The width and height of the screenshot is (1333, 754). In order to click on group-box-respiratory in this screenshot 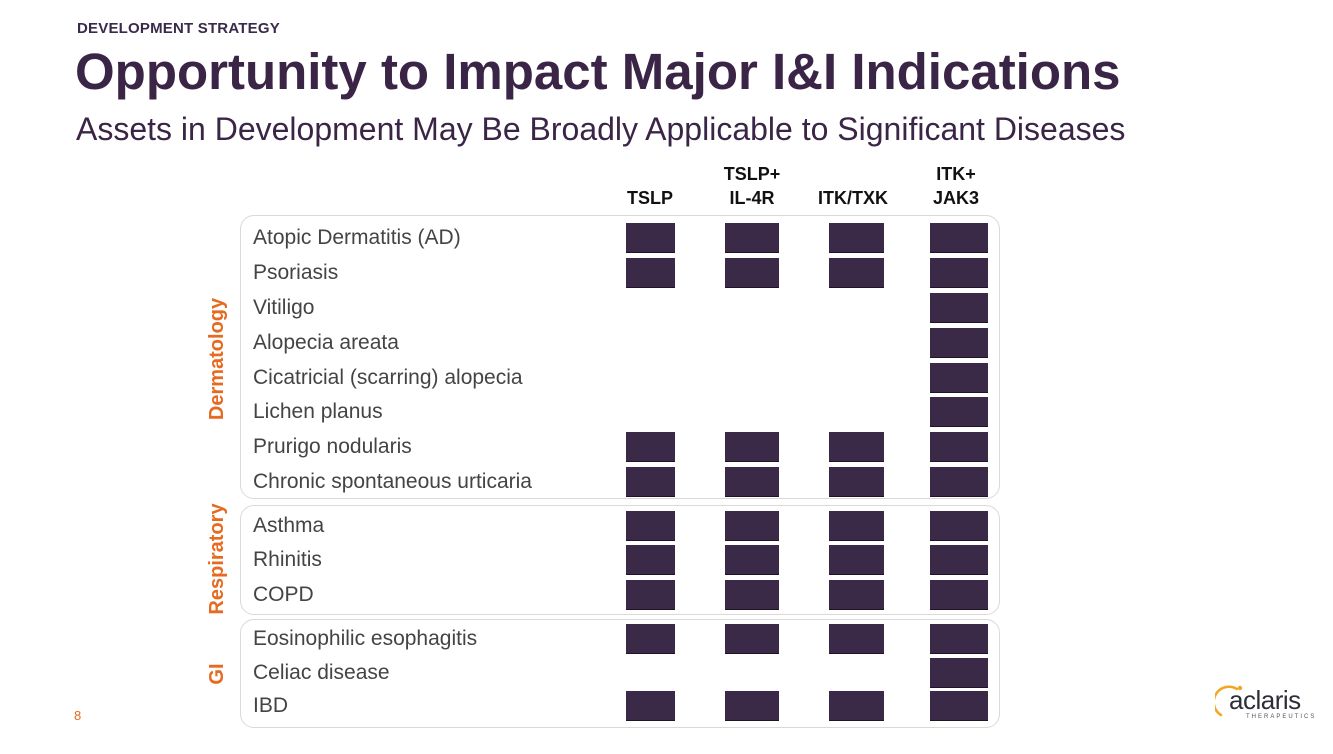, I will do `click(620, 560)`.